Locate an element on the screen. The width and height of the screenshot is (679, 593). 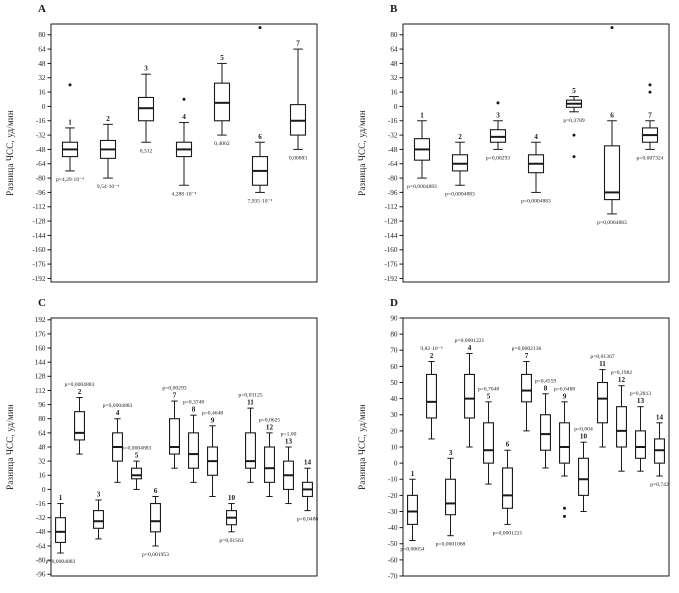
y-tick-label: -144 is located at coordinates (391, 236).